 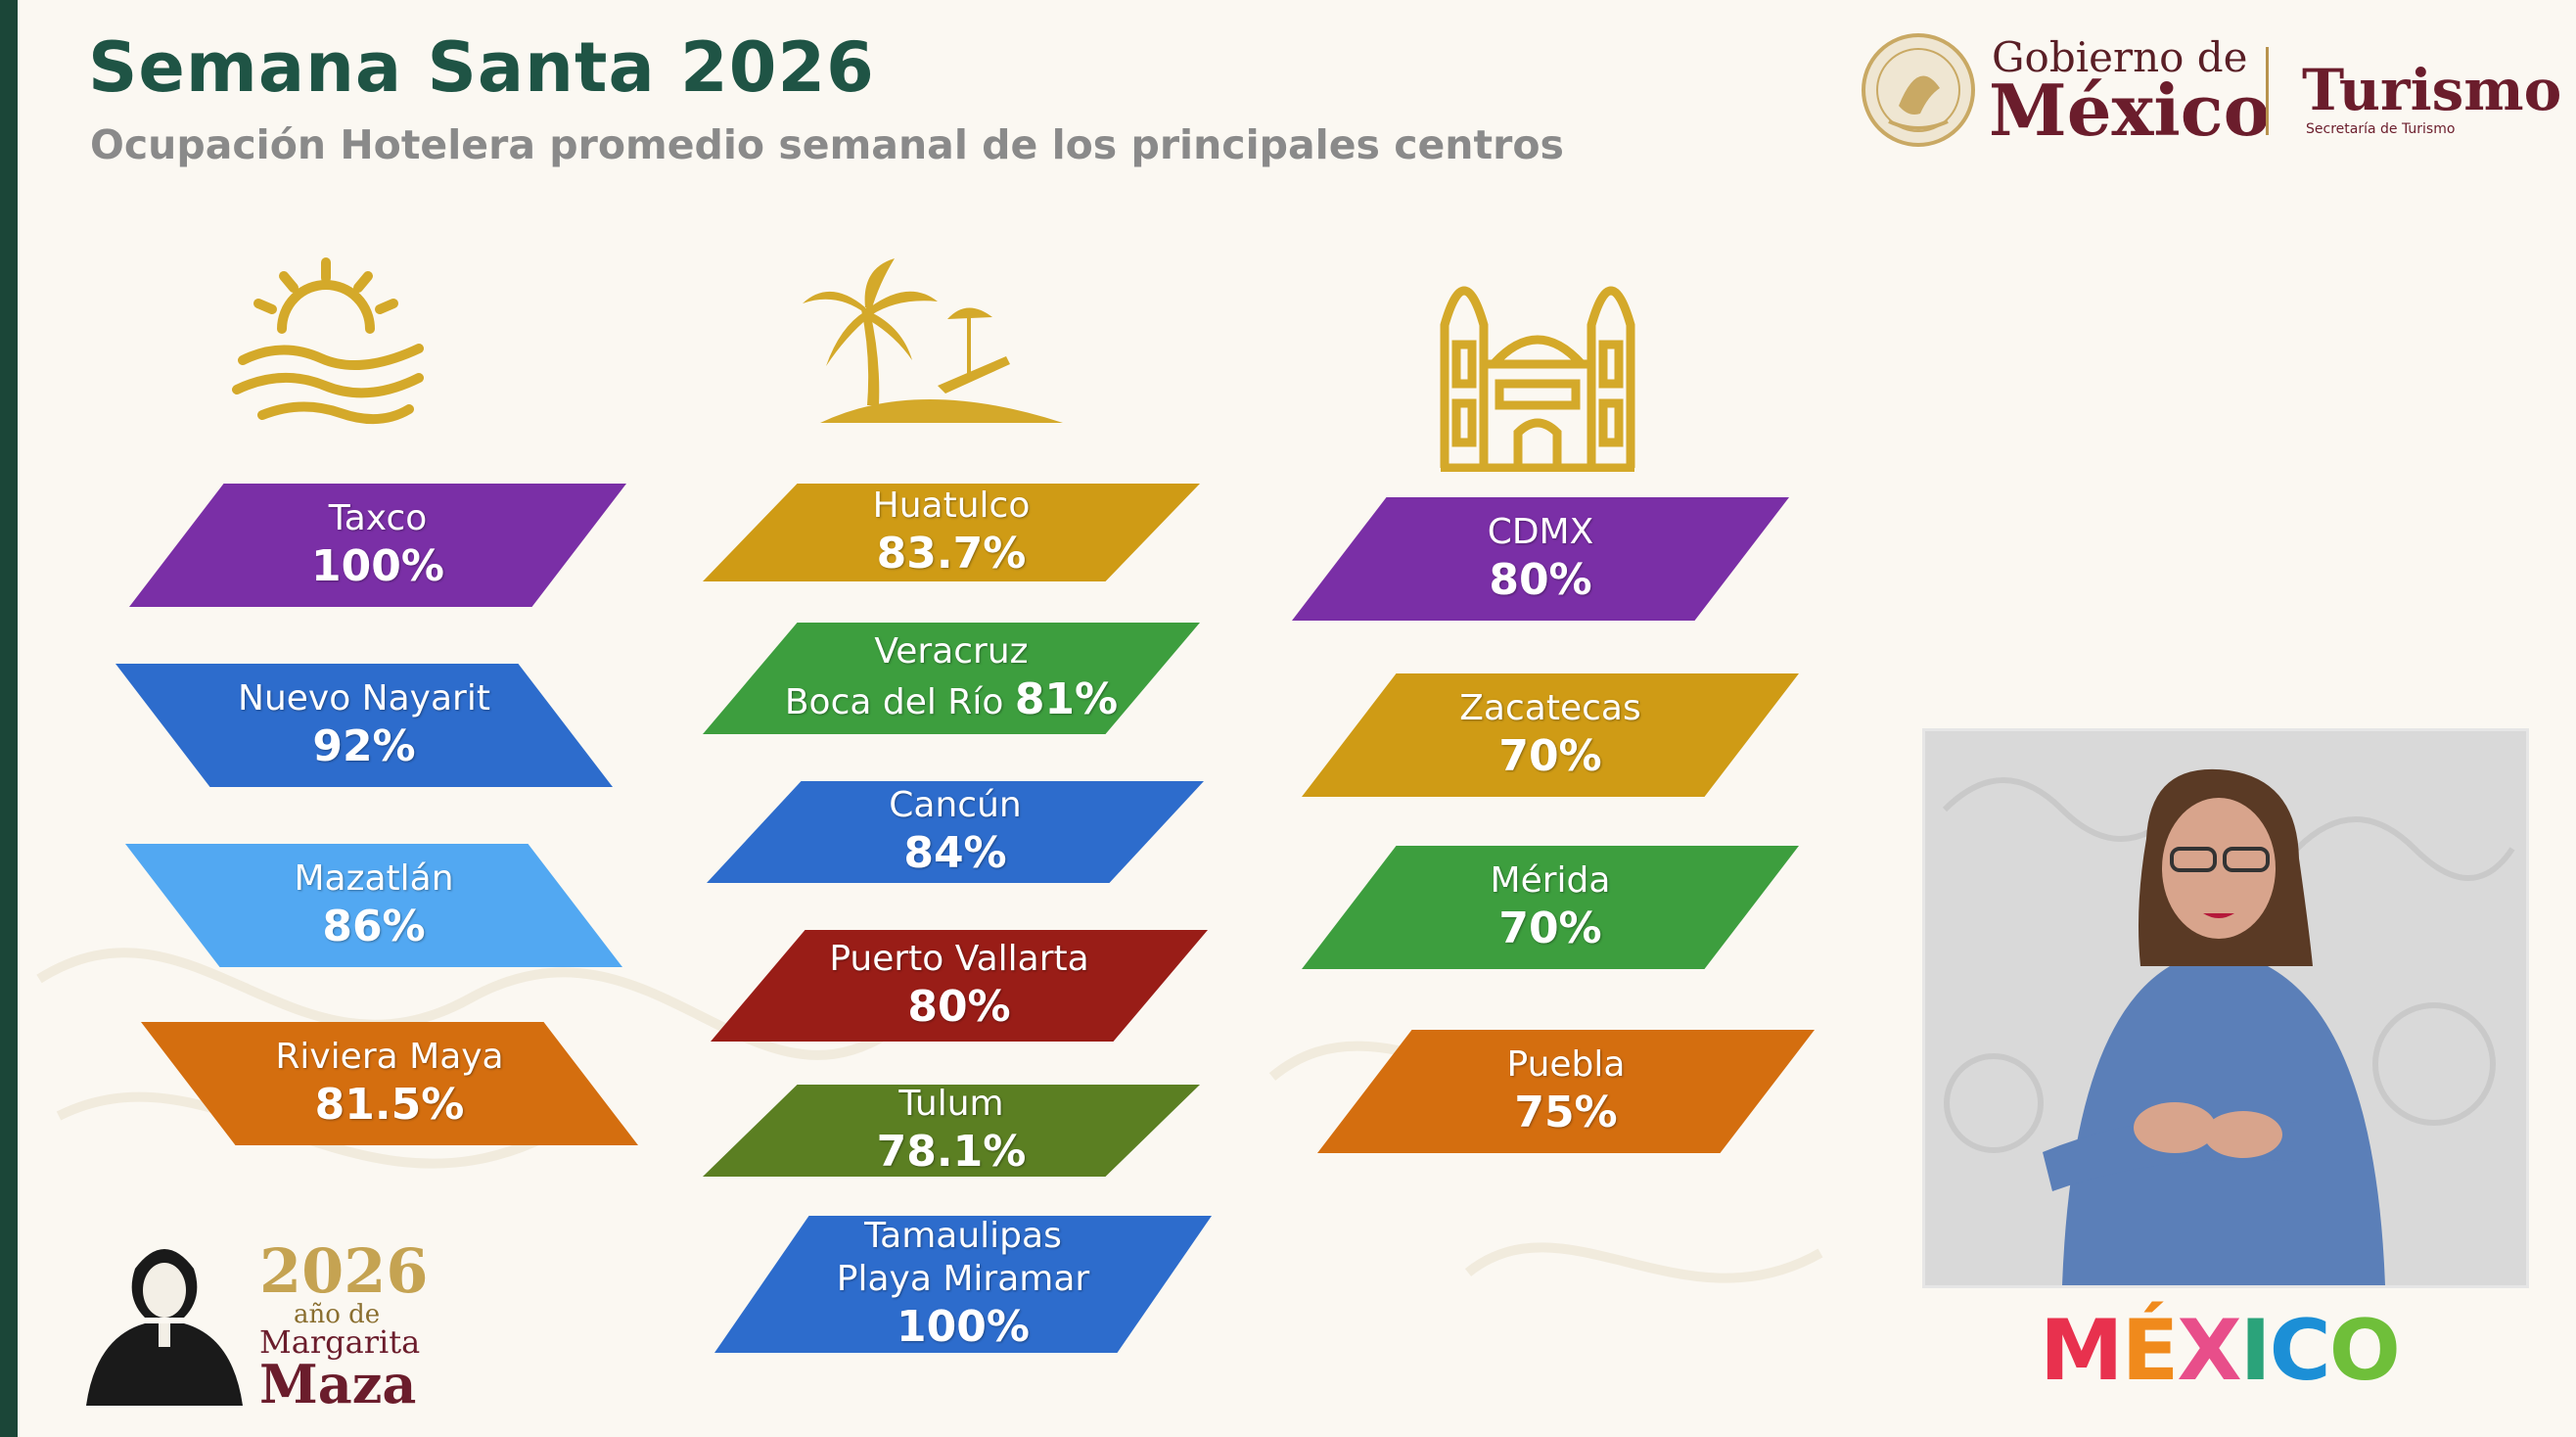 What do you see at coordinates (1566, 1113) in the screenshot?
I see `occupancy-value: 75%` at bounding box center [1566, 1113].